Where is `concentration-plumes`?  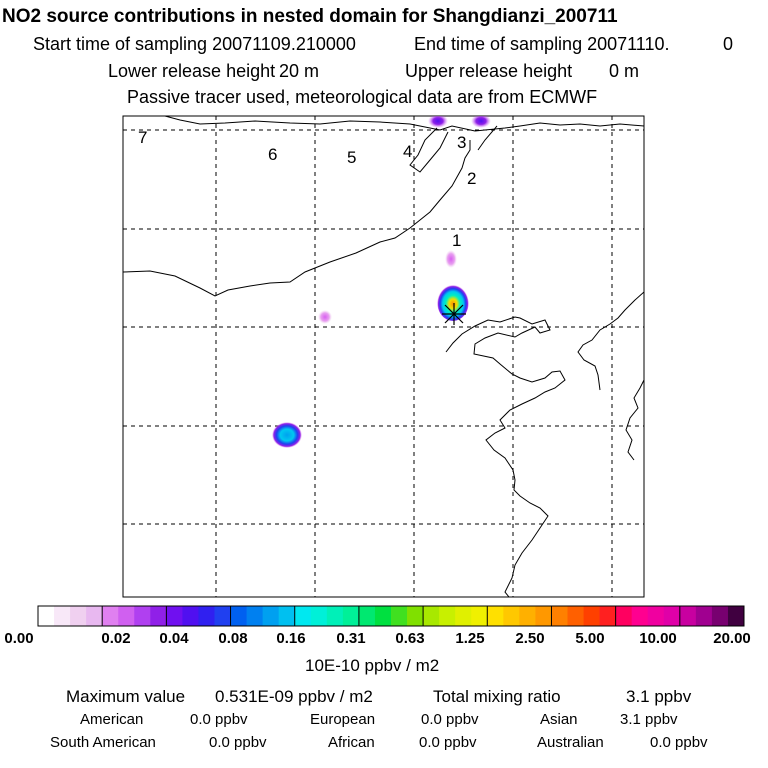
concentration-plumes is located at coordinates (381, 282).